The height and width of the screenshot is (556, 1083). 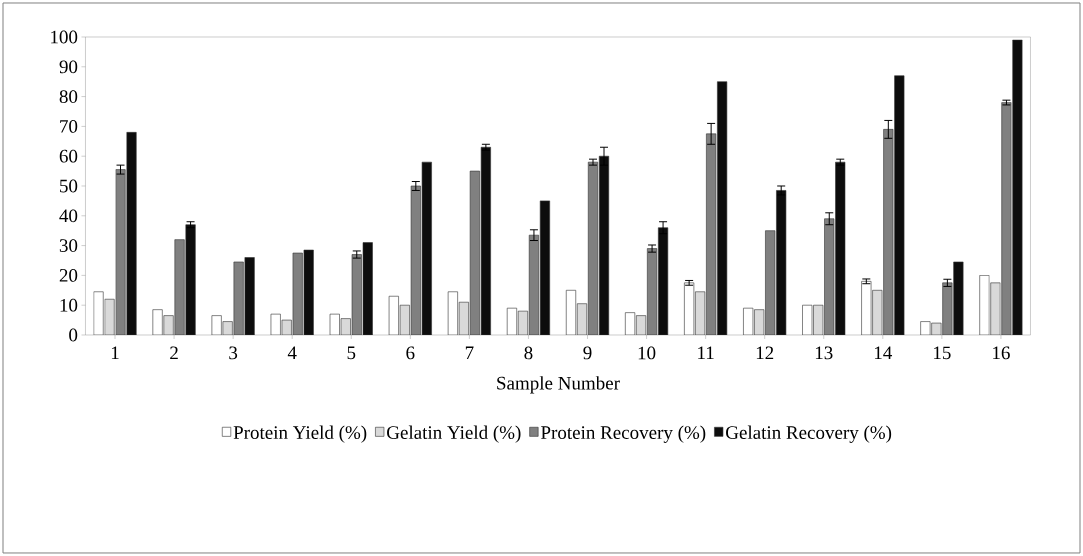 I want to click on y-tick-label: 20, so click(x=68, y=275).